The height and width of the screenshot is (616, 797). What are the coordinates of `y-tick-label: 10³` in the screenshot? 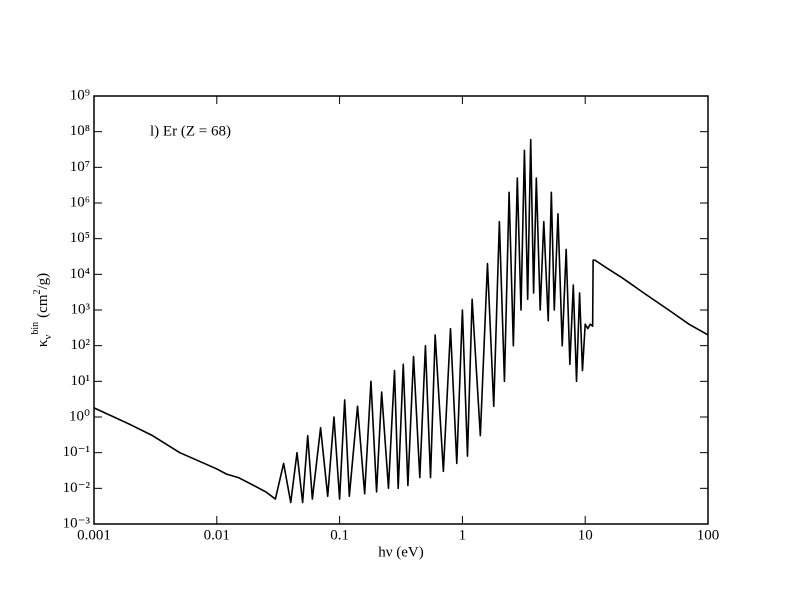 It's located at (81, 309).